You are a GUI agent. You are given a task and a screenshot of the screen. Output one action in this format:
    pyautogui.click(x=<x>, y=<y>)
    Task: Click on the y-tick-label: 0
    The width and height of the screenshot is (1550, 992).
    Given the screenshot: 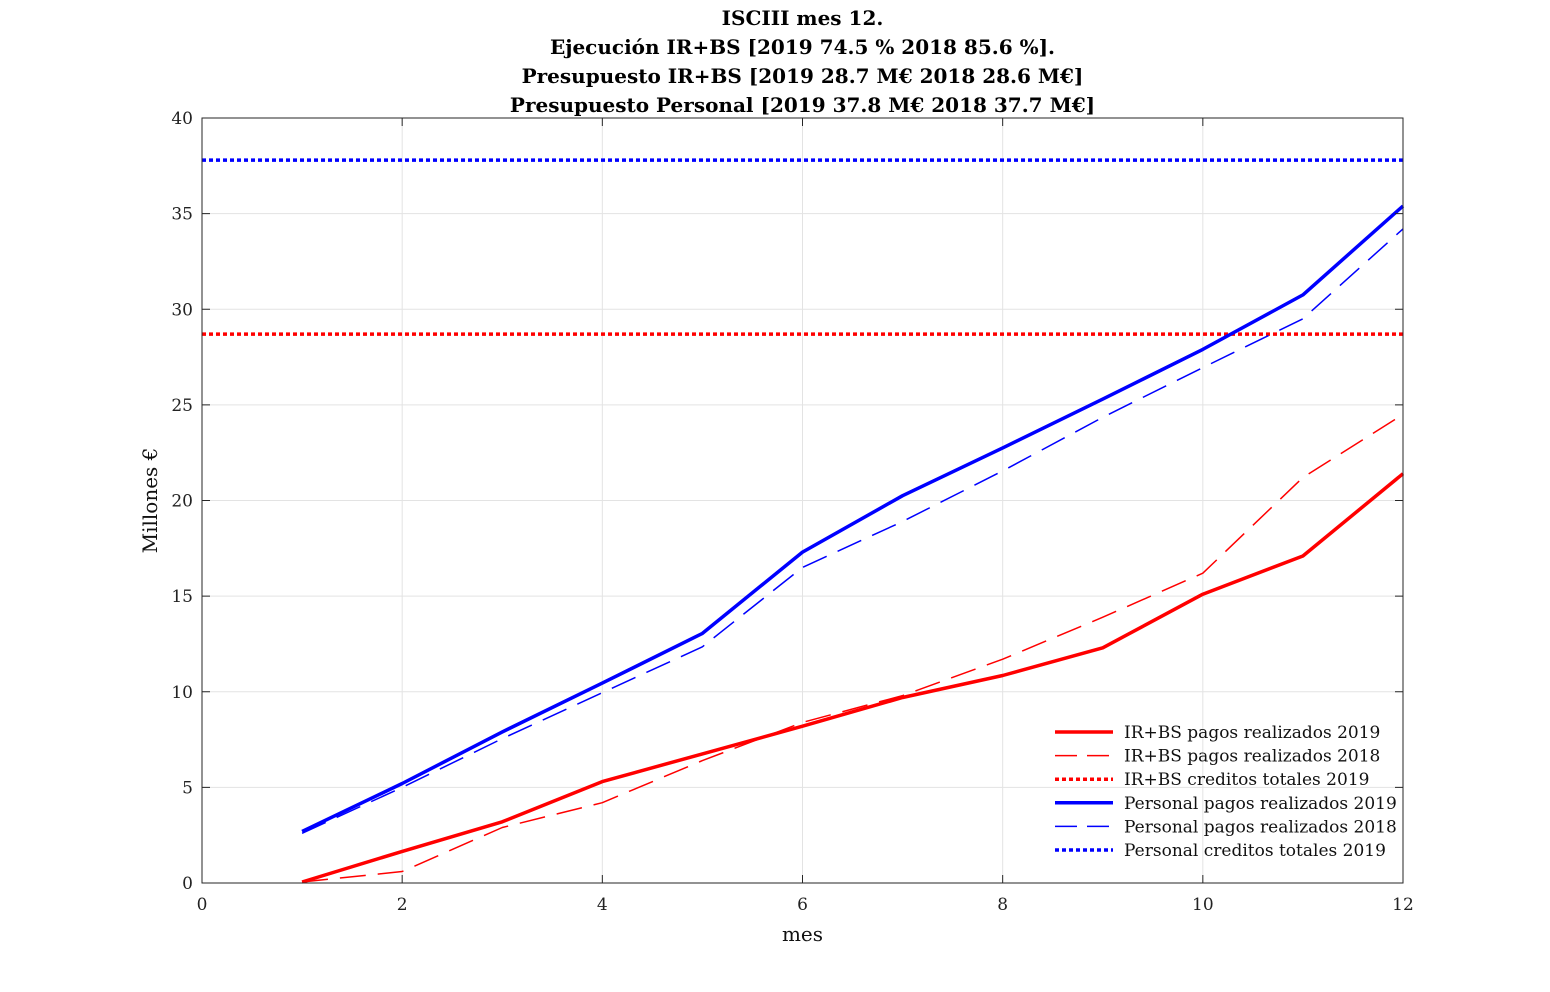 What is the action you would take?
    pyautogui.click(x=187, y=884)
    